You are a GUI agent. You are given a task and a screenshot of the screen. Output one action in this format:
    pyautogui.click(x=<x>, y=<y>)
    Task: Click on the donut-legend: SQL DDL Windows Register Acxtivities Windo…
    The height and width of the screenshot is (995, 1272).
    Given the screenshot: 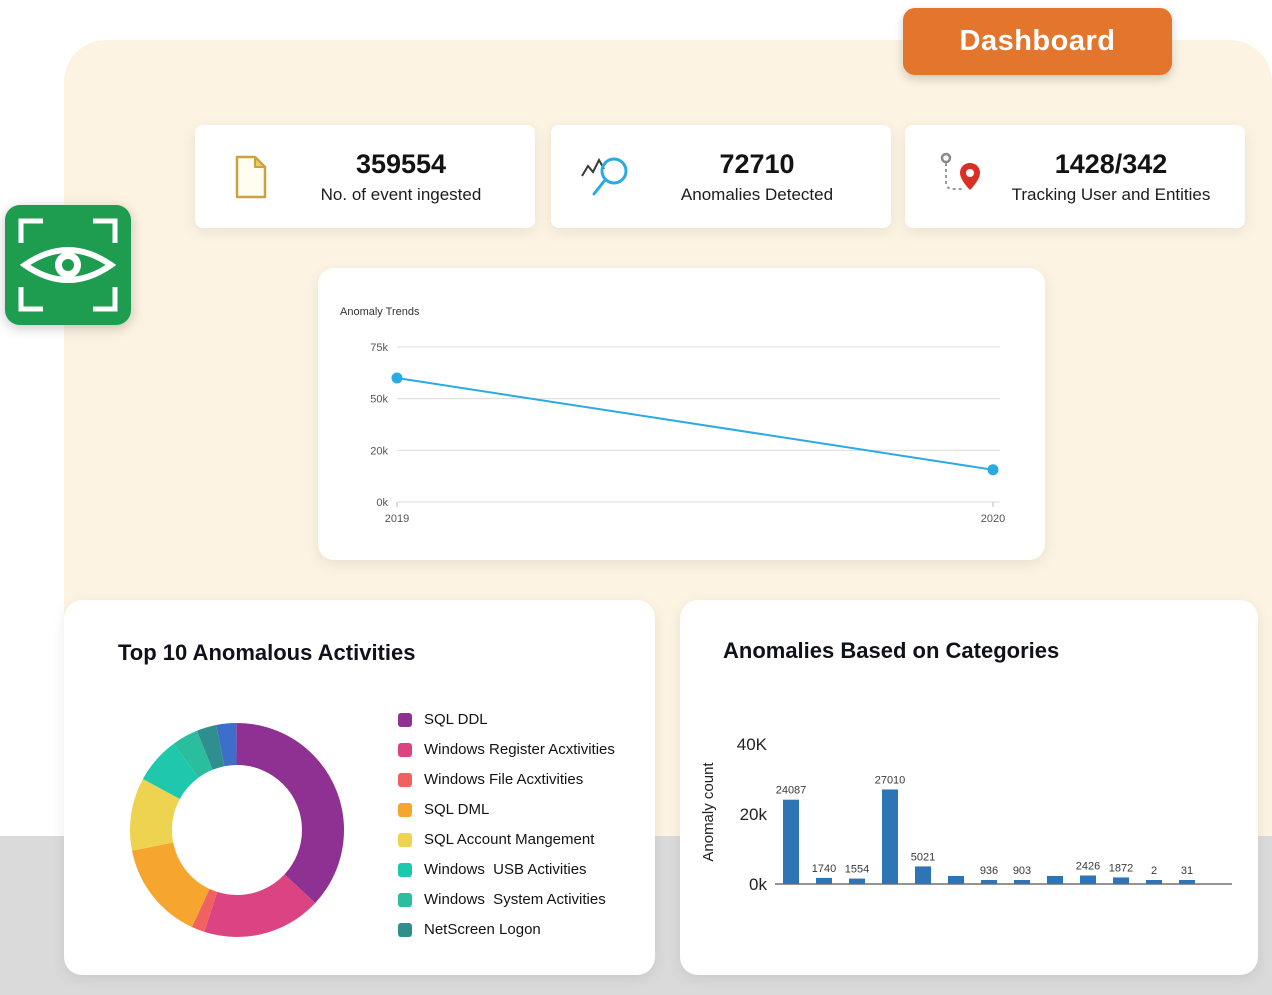 What is the action you would take?
    pyautogui.click(x=506, y=824)
    